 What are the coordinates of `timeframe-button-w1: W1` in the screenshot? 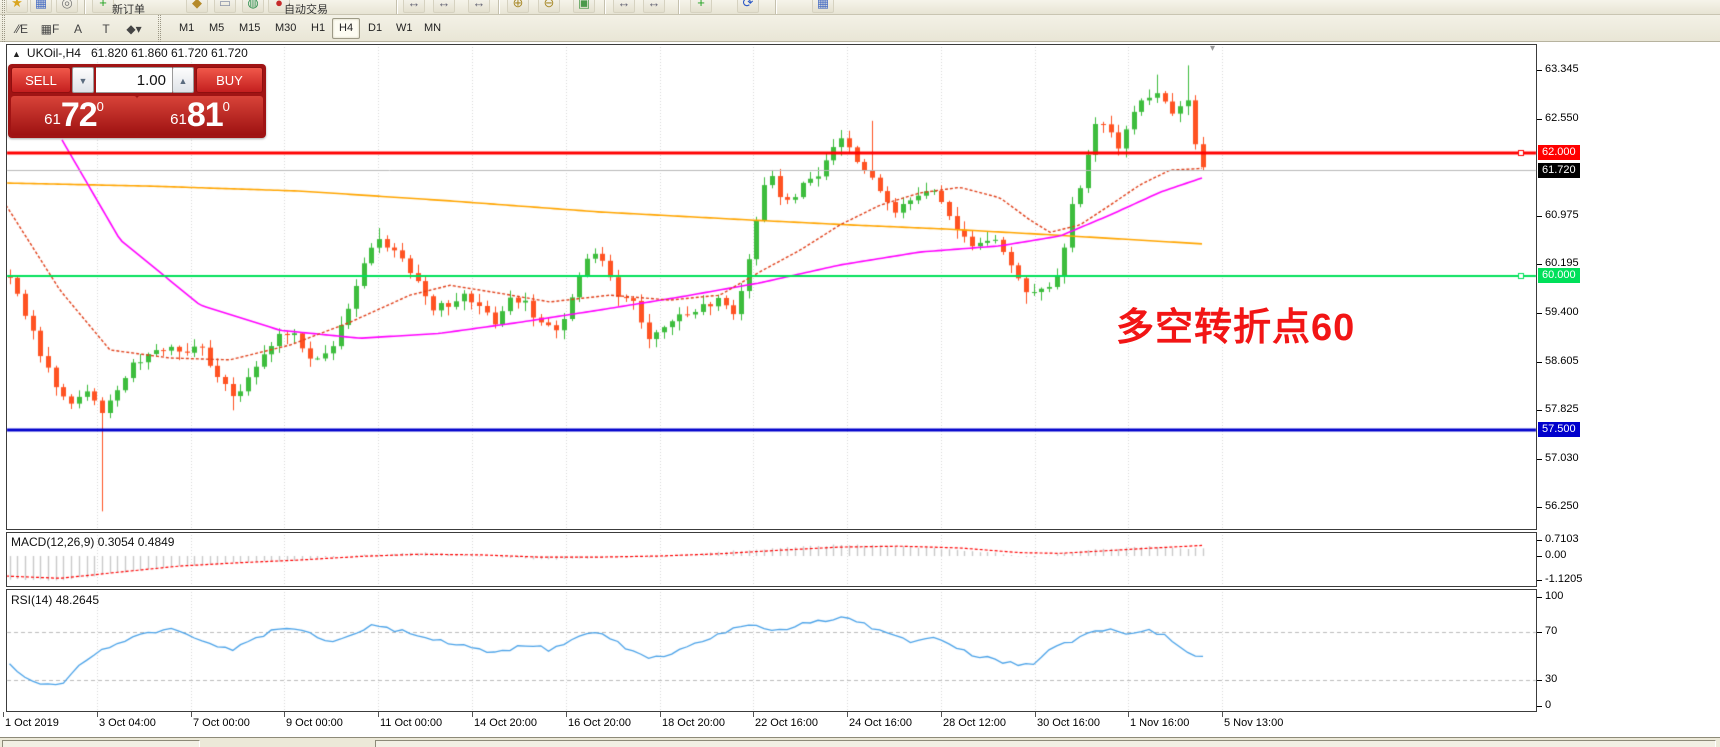 It's located at (404, 28).